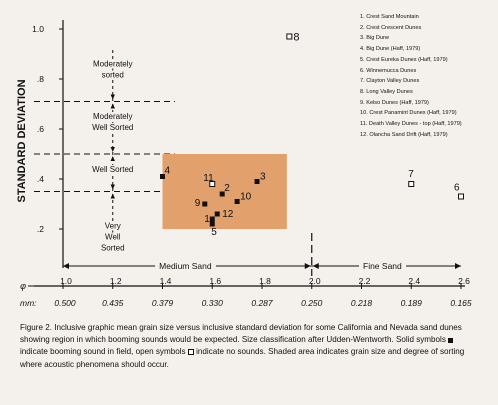  Describe the element at coordinates (414, 281) in the screenshot. I see `x-tick-label: 2.4` at that location.